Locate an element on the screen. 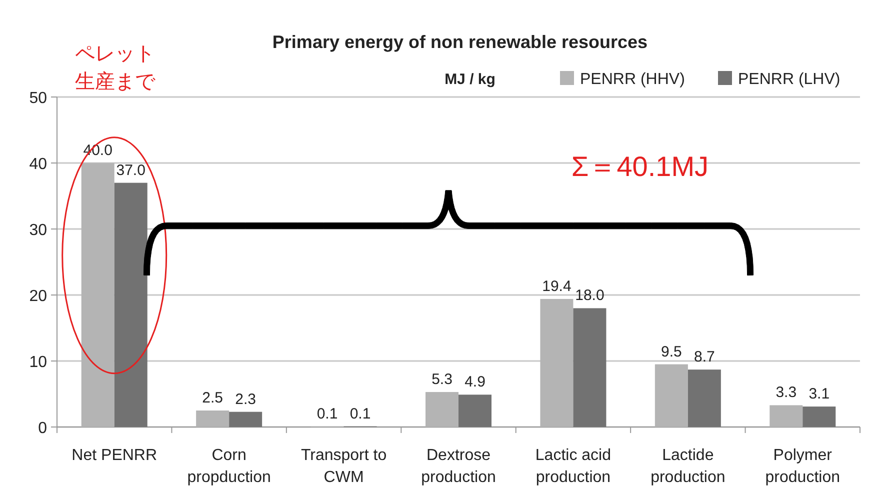  text: 4.9 is located at coordinates (475, 382).